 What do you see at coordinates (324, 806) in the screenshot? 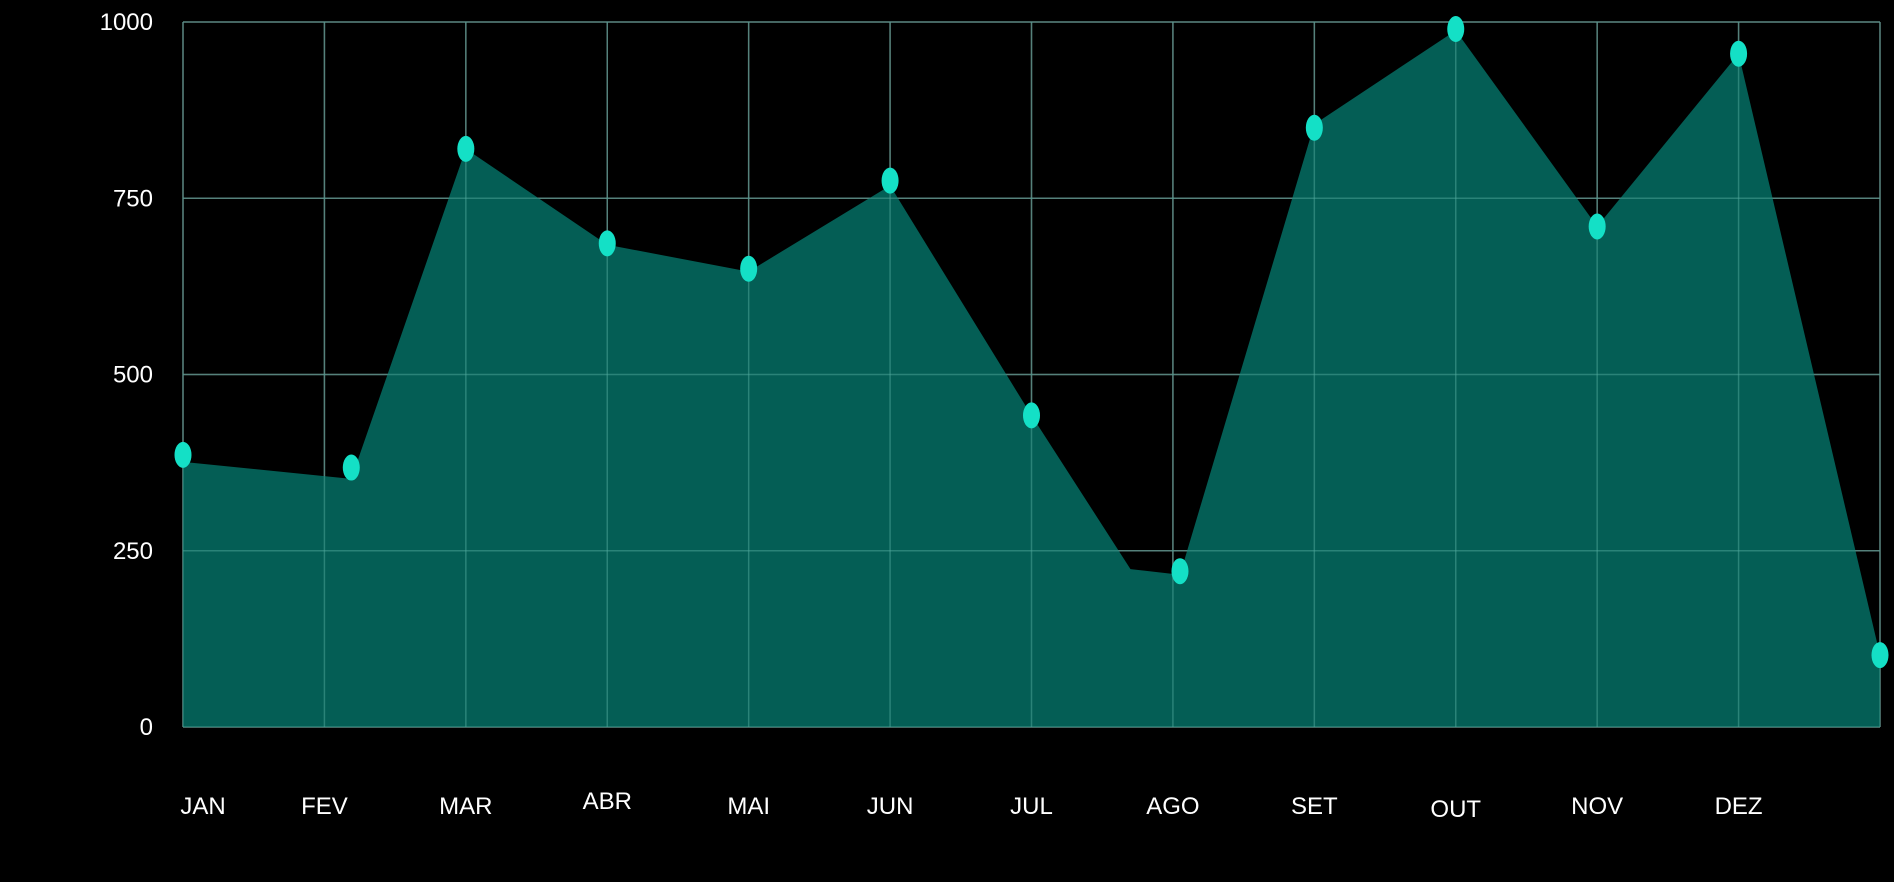
I see `x-tick-label: FEV` at bounding box center [324, 806].